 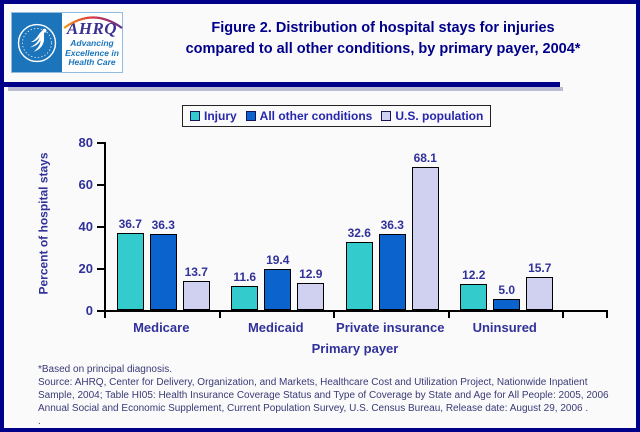 I want to click on ahrq-tagline: Advancing Excellence in Health Care, so click(x=92, y=53).